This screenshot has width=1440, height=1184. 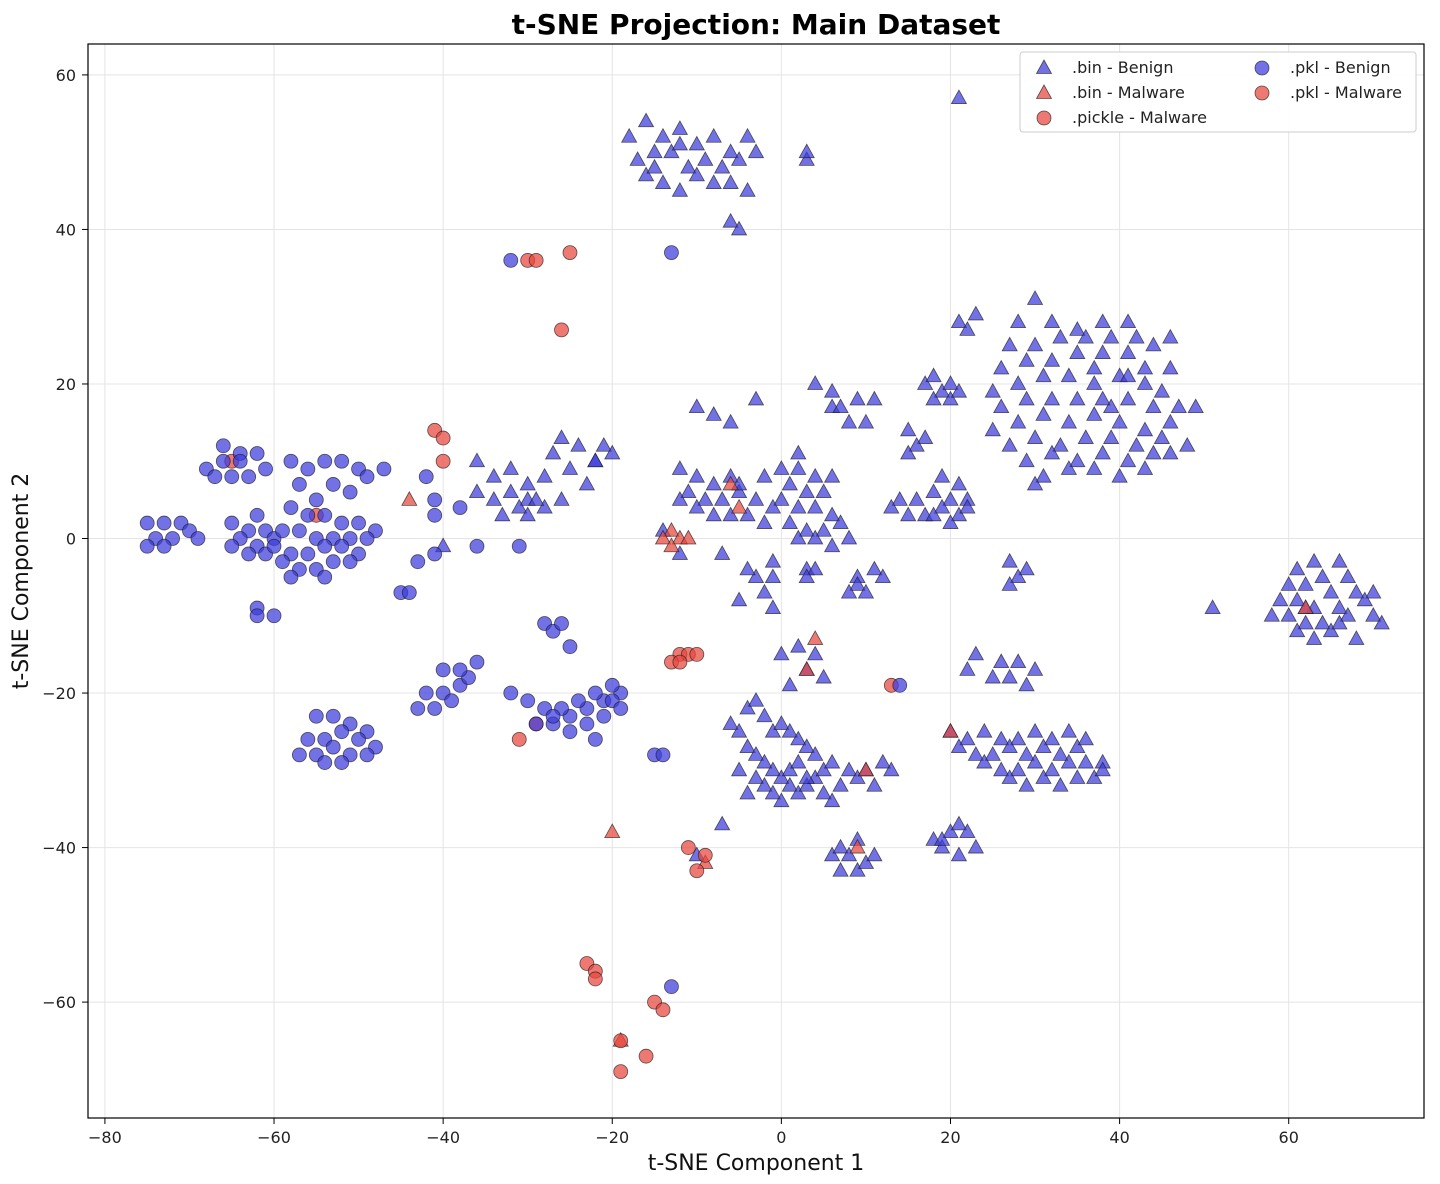 What do you see at coordinates (105, 1137) in the screenshot?
I see `x-tick-label: −80` at bounding box center [105, 1137].